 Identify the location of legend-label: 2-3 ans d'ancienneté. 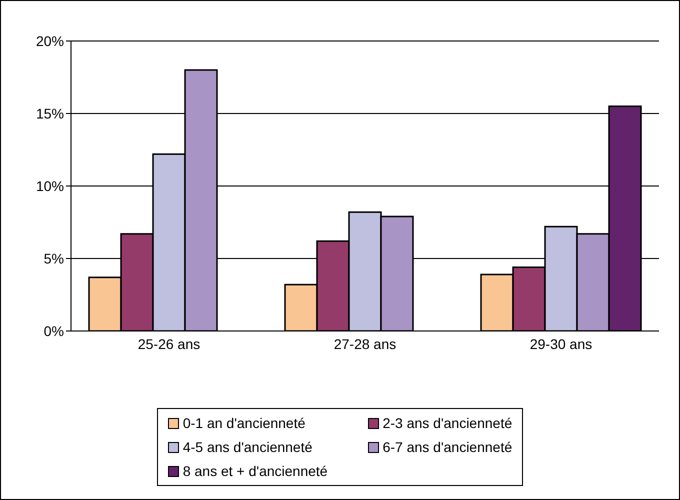
(447, 423).